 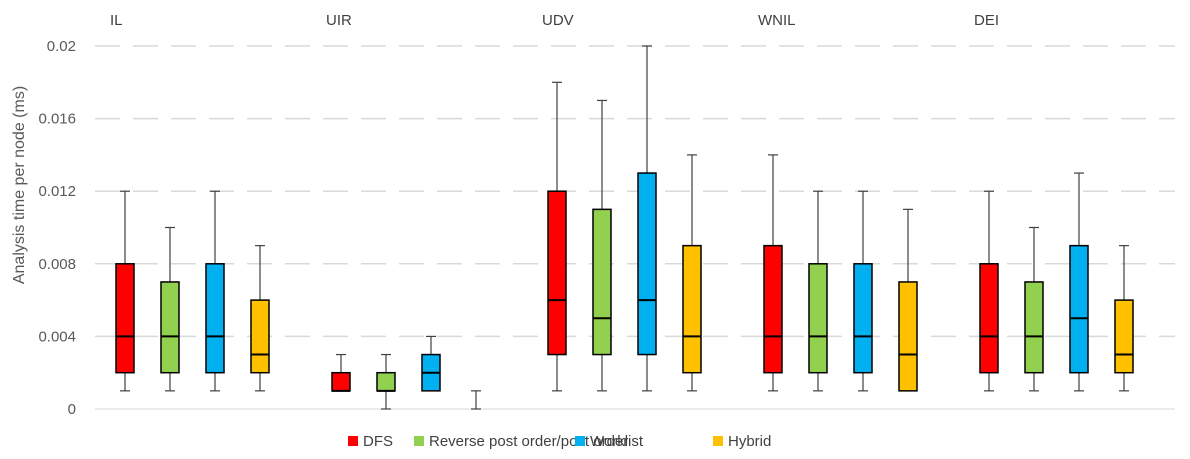 I want to click on y-axis-tick-labels: 0 0.004 0.008 0.012 0.016 0.02, so click(x=57, y=228).